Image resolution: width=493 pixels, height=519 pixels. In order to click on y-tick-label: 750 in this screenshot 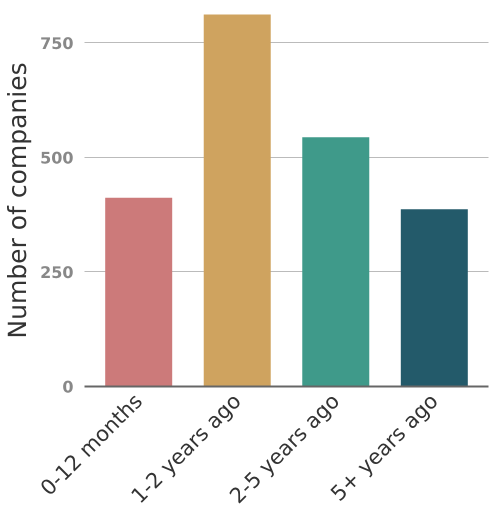, I will do `click(57, 43)`.